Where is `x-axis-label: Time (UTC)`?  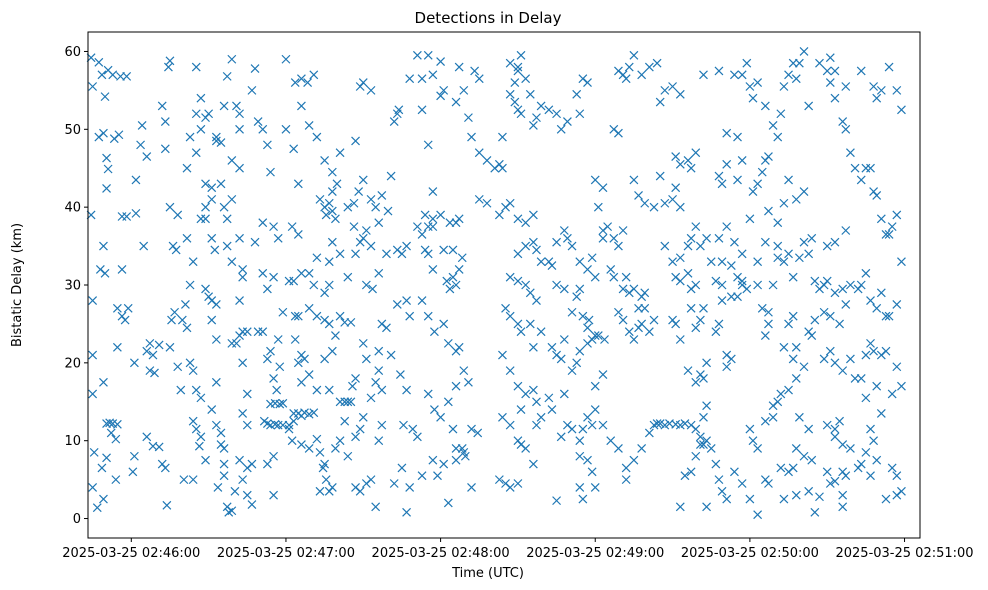 x-axis-label: Time (UTC) is located at coordinates (487, 573).